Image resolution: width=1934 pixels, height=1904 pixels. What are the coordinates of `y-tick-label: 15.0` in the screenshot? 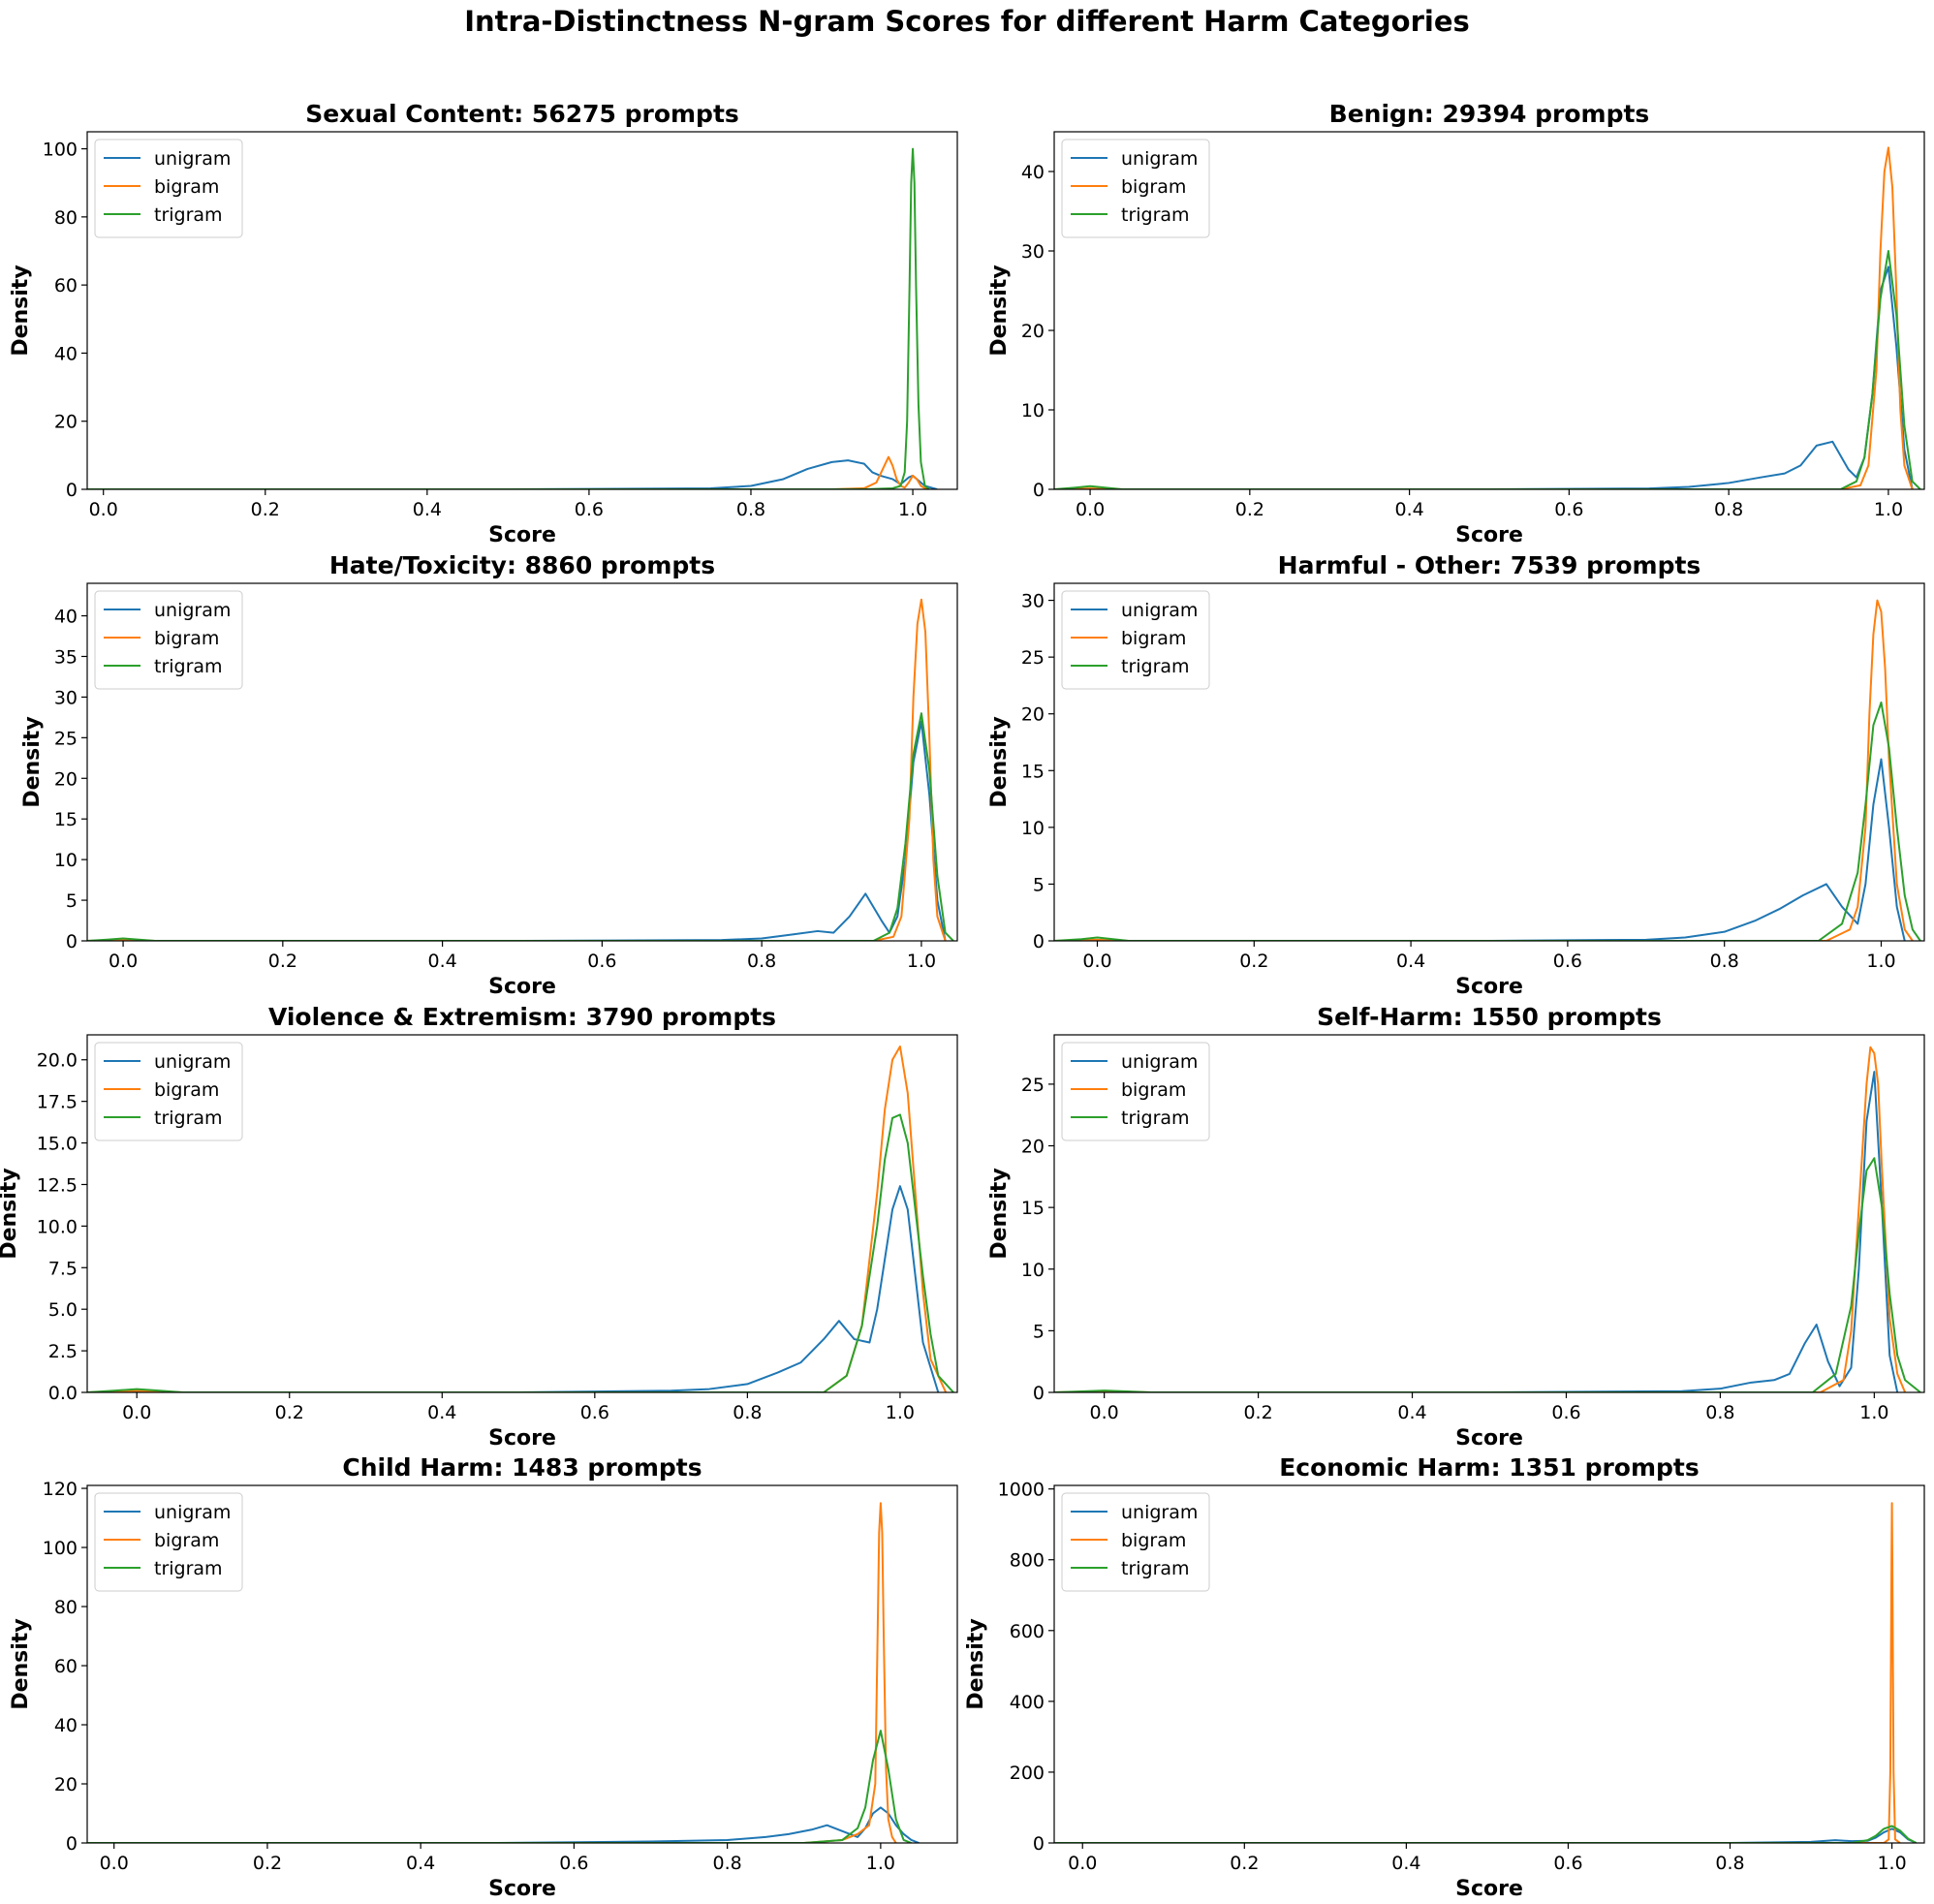 It's located at (58, 1145).